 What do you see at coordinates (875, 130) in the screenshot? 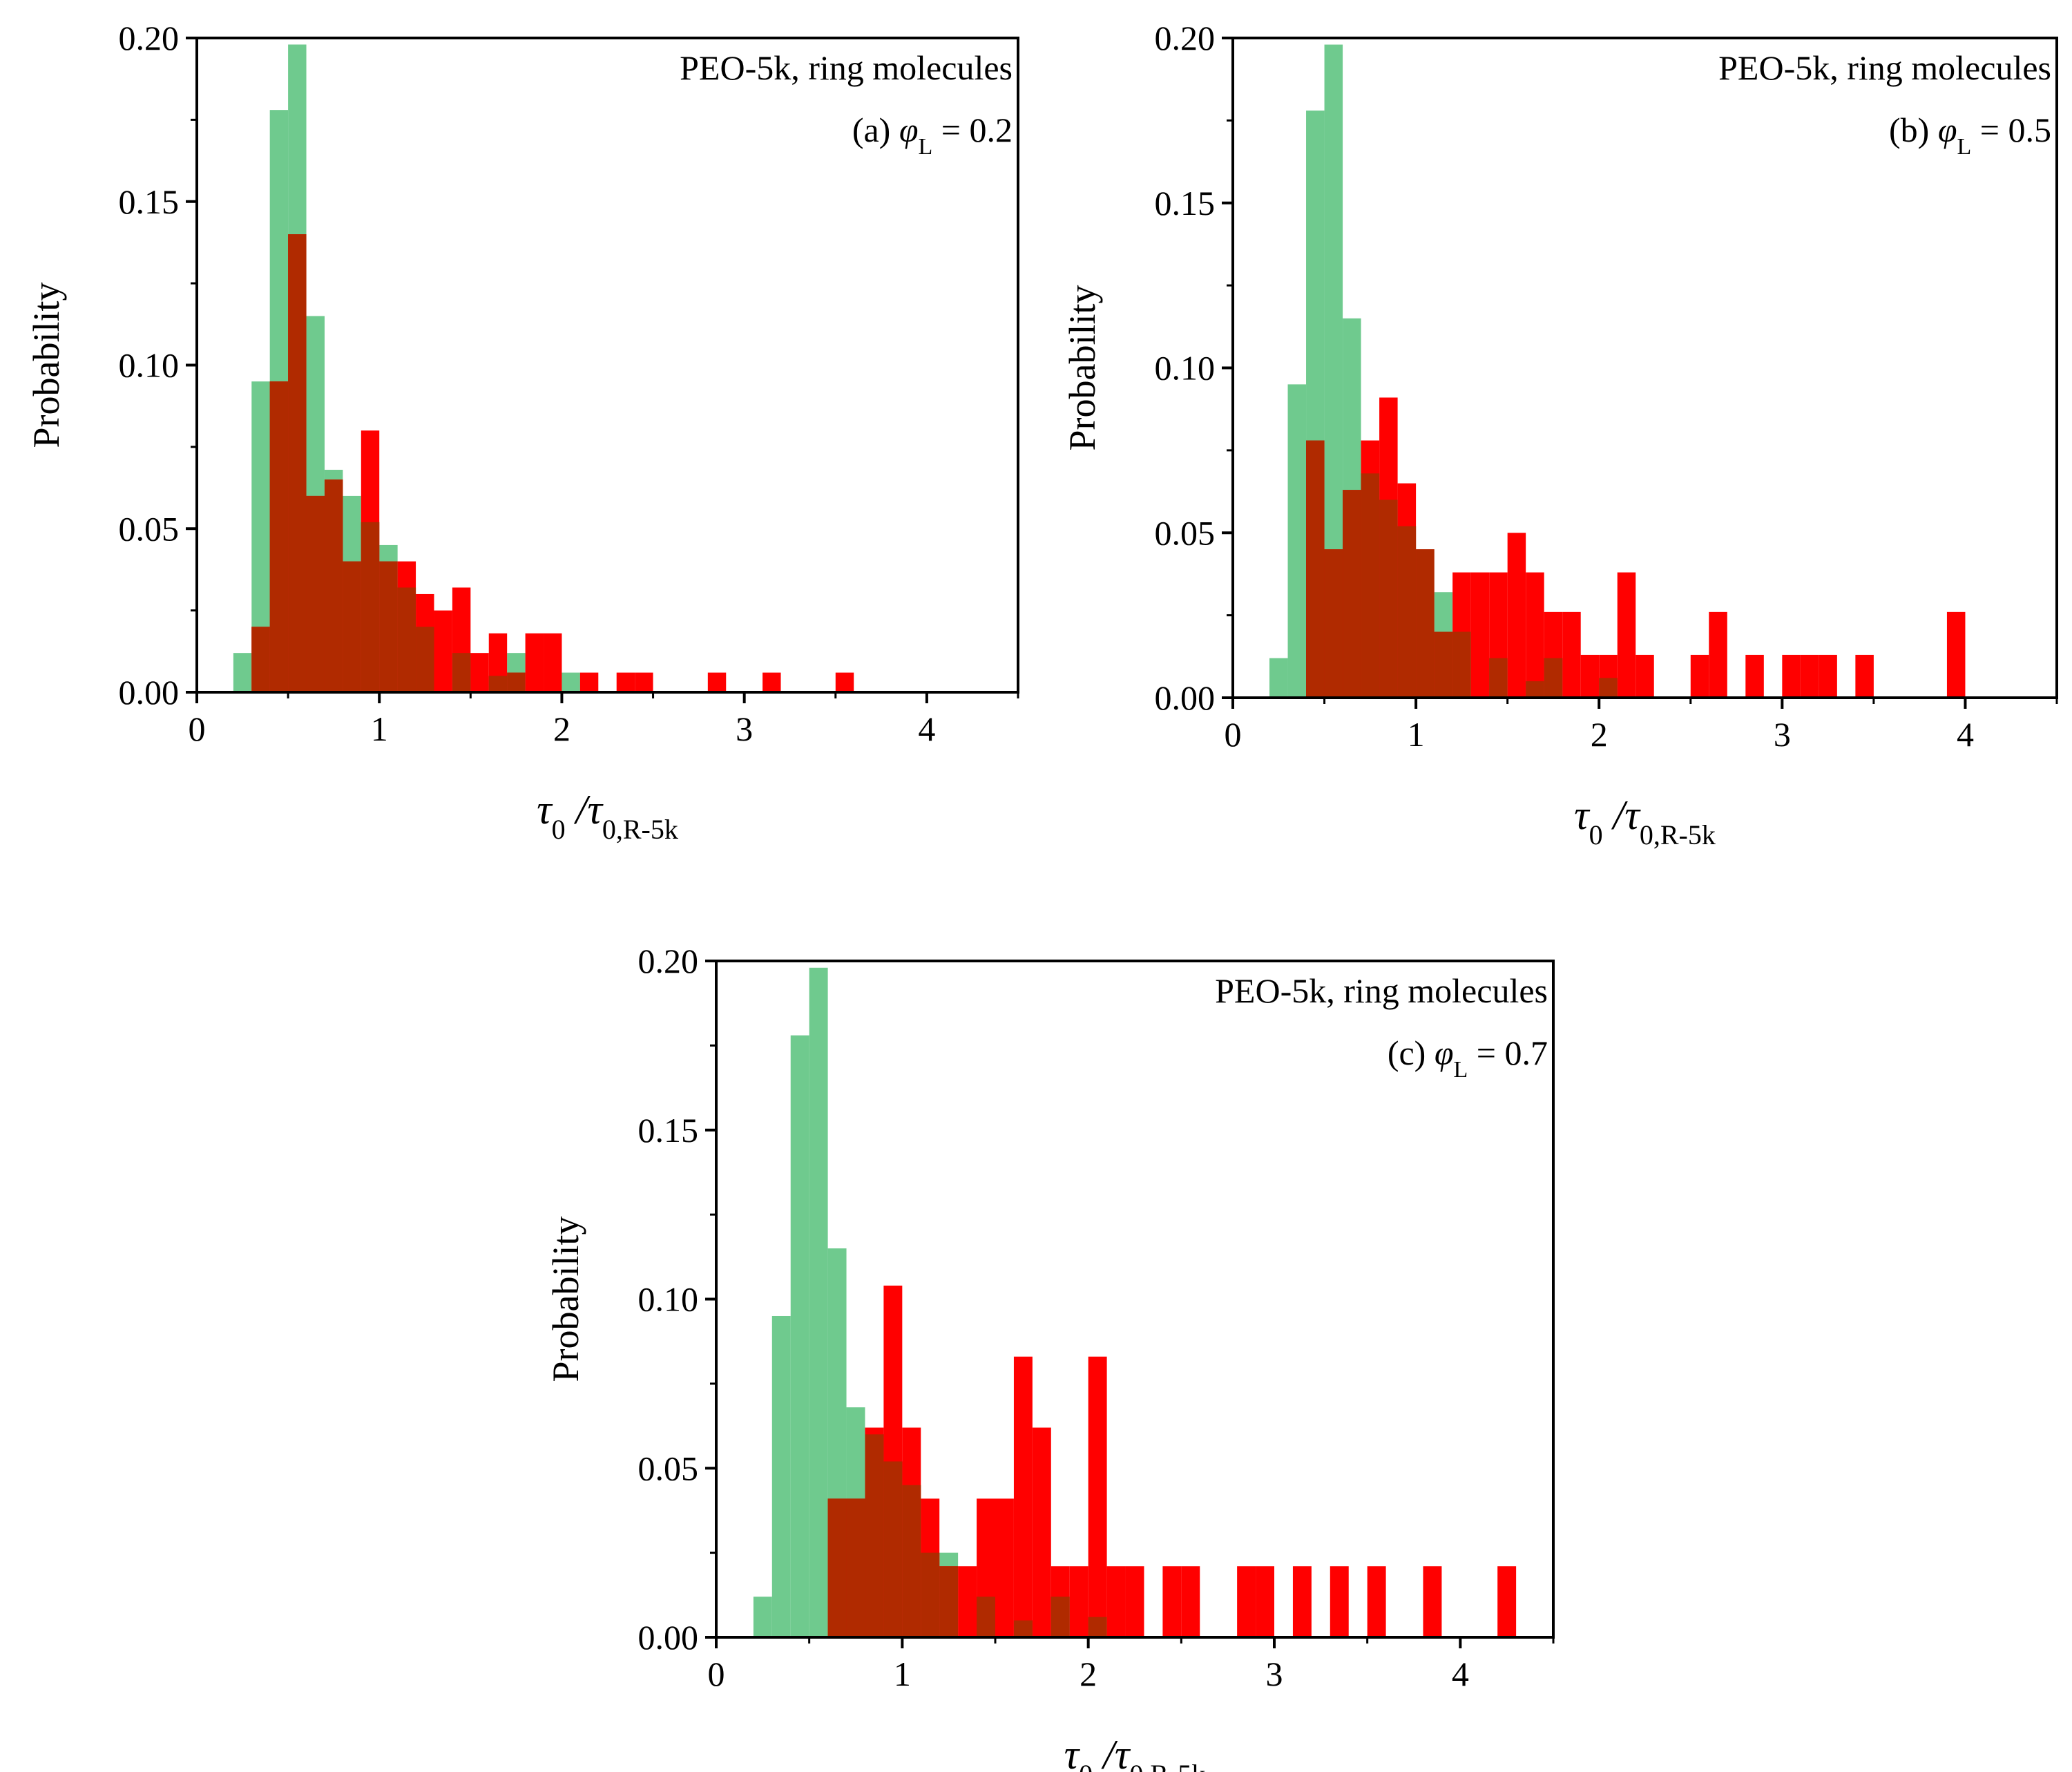
I see `panel-letter: (a)` at bounding box center [875, 130].